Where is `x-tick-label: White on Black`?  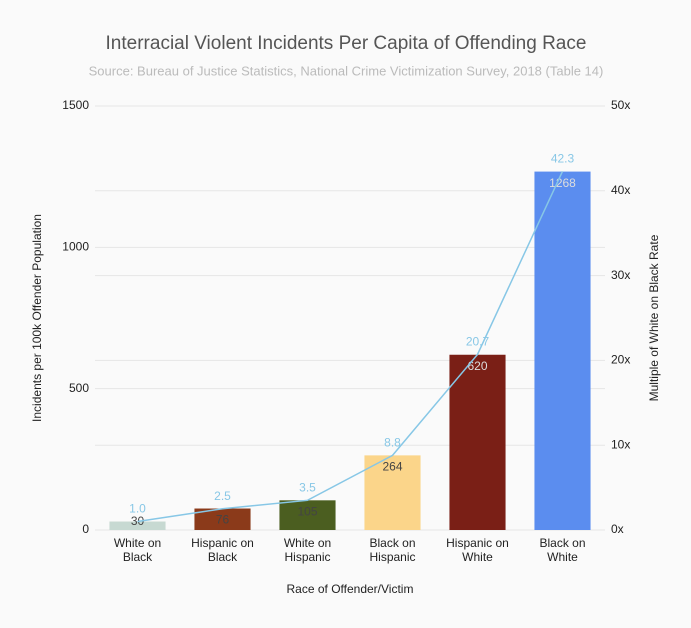 x-tick-label: White on Black is located at coordinates (137, 550).